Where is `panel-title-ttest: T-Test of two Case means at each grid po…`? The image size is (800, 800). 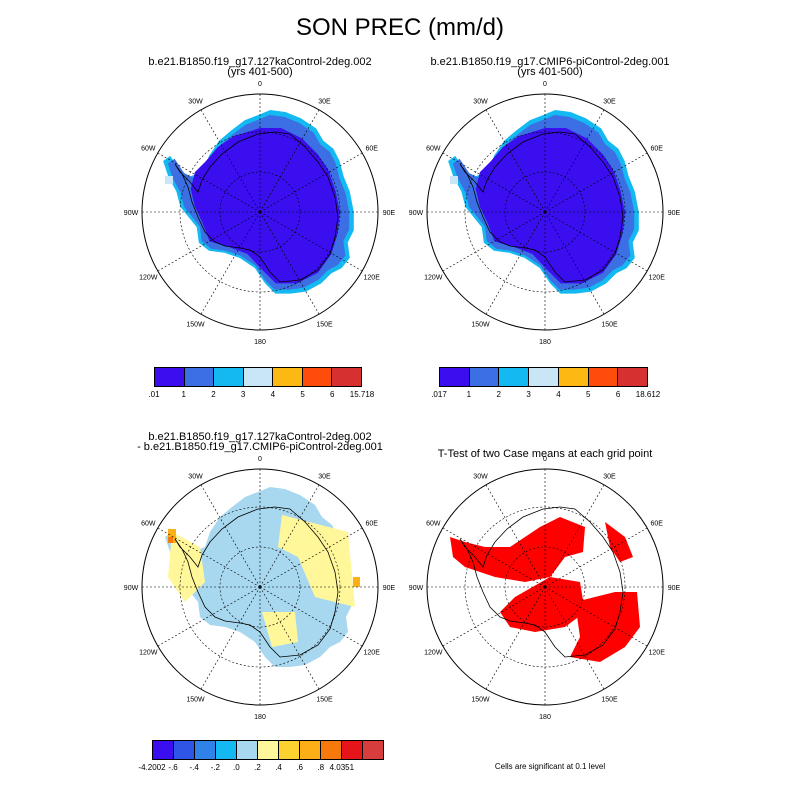
panel-title-ttest: T-Test of two Case means at each grid po… is located at coordinates (545, 454).